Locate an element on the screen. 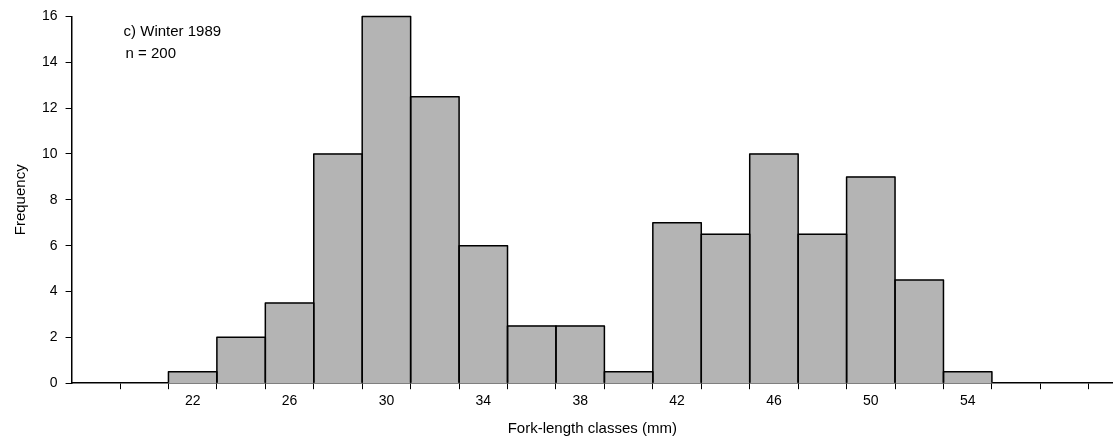  x-tick-label: 26 is located at coordinates (289, 400).